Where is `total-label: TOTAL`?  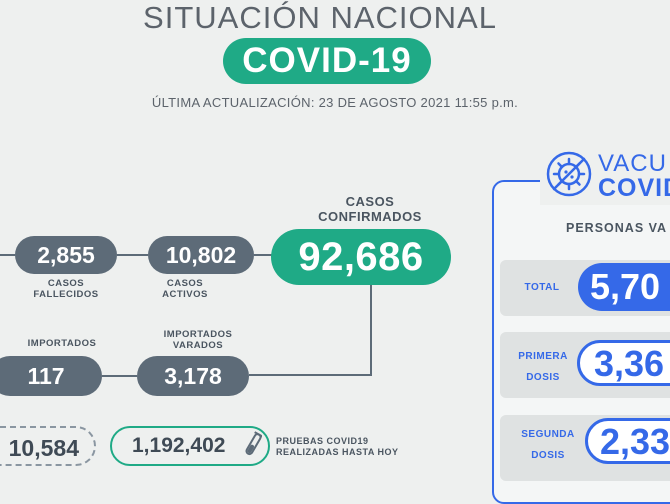 total-label: TOTAL is located at coordinates (542, 287).